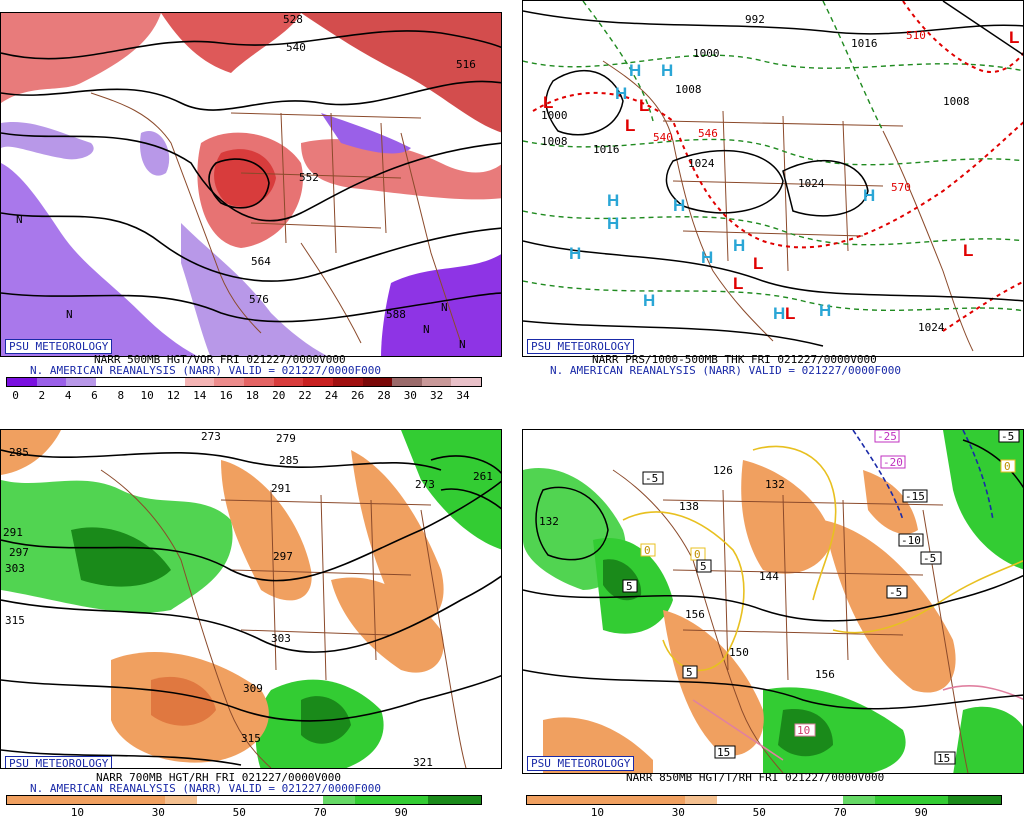 The width and height of the screenshot is (1024, 820). Describe the element at coordinates (483, 476) in the screenshot. I see `contour-label: 261` at that location.